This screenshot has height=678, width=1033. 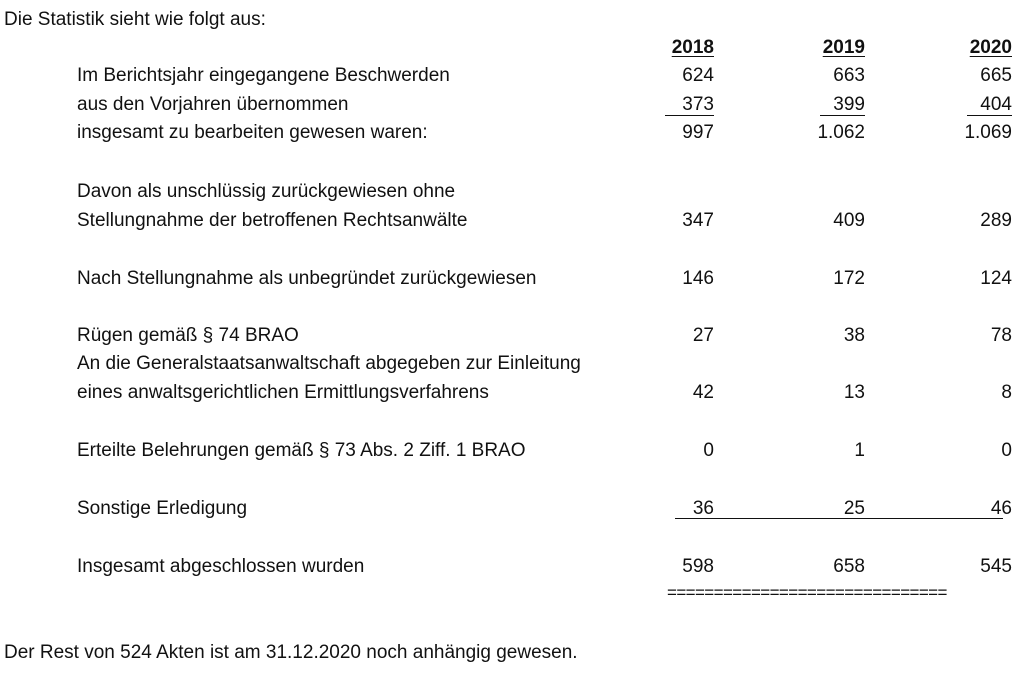 I want to click on row-value-2019: 399, so click(x=805, y=105).